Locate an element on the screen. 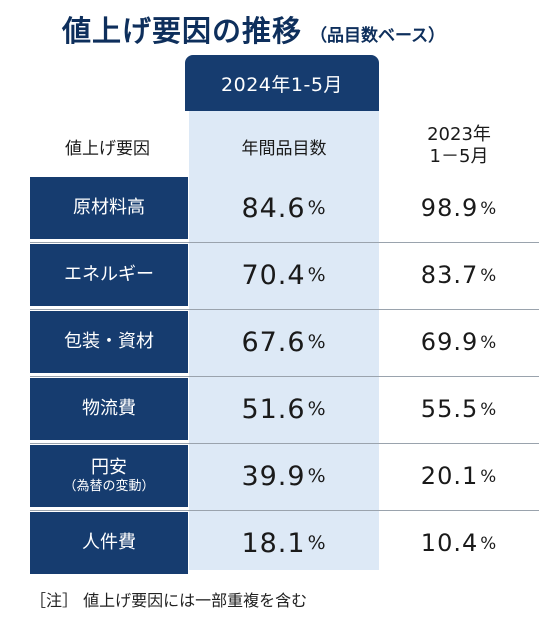 The image size is (555, 627). value-2024: 18.1% is located at coordinates (284, 543).